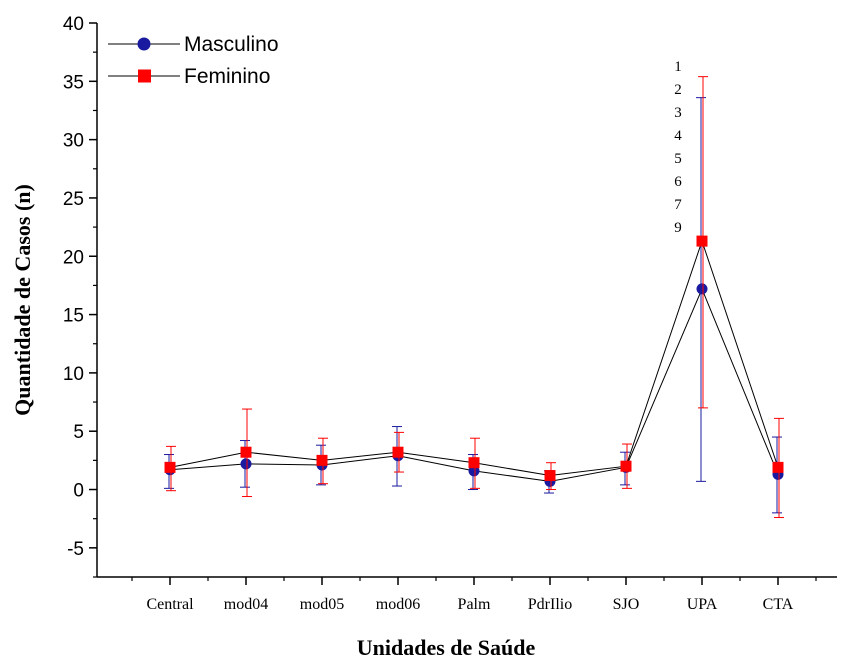 The width and height of the screenshot is (841, 664). I want to click on annotation-item: 6, so click(678, 182).